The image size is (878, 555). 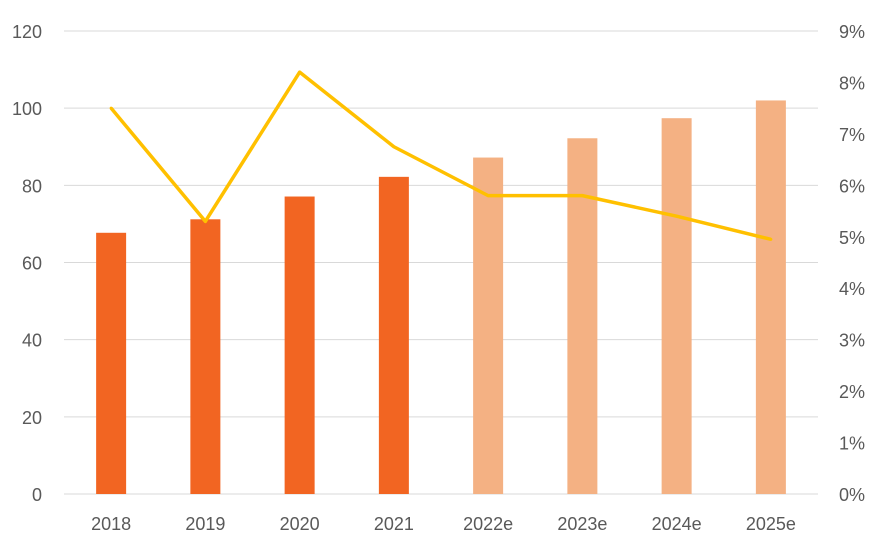 What do you see at coordinates (32, 341) in the screenshot?
I see `left-tick-label: 40` at bounding box center [32, 341].